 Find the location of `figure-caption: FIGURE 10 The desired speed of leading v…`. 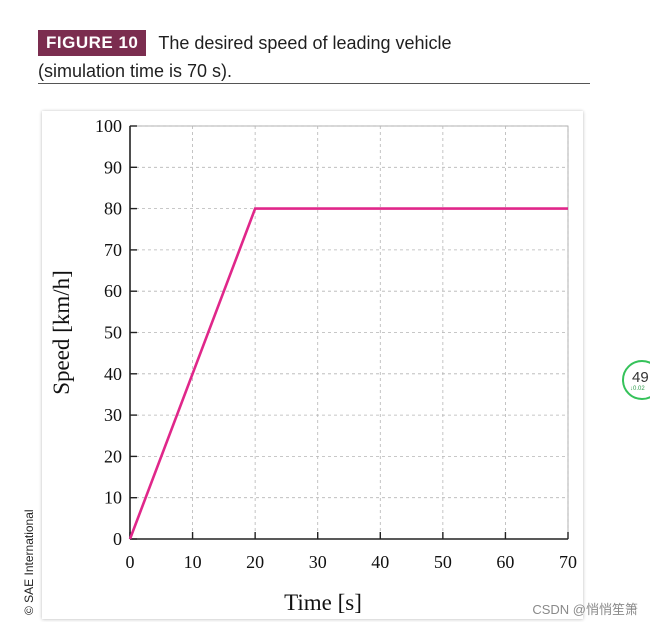

figure-caption: FIGURE 10 The desired speed of leading v… is located at coordinates (314, 56).